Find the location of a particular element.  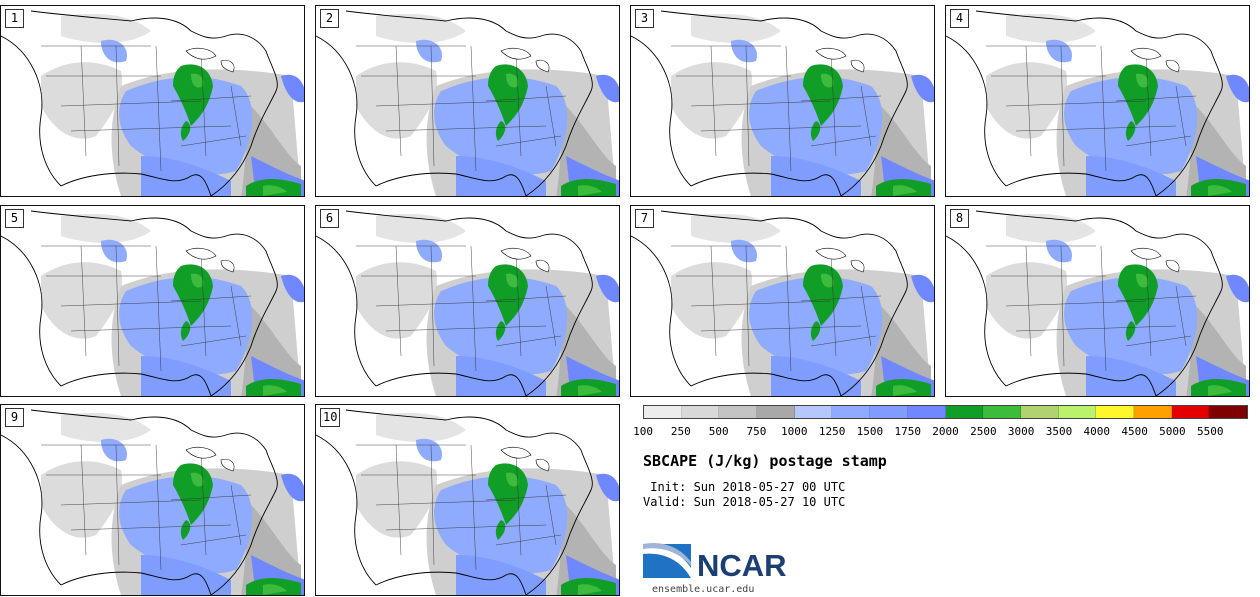

colorbar-tick: 100 is located at coordinates (643, 431).